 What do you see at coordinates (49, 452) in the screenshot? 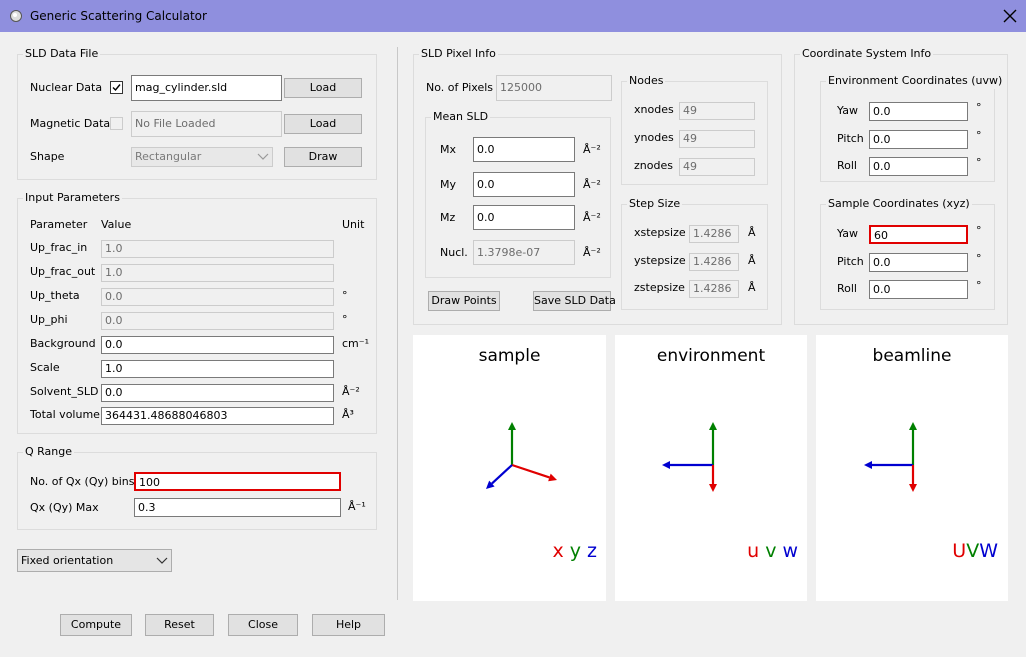
I see `group-title: Q Range` at bounding box center [49, 452].